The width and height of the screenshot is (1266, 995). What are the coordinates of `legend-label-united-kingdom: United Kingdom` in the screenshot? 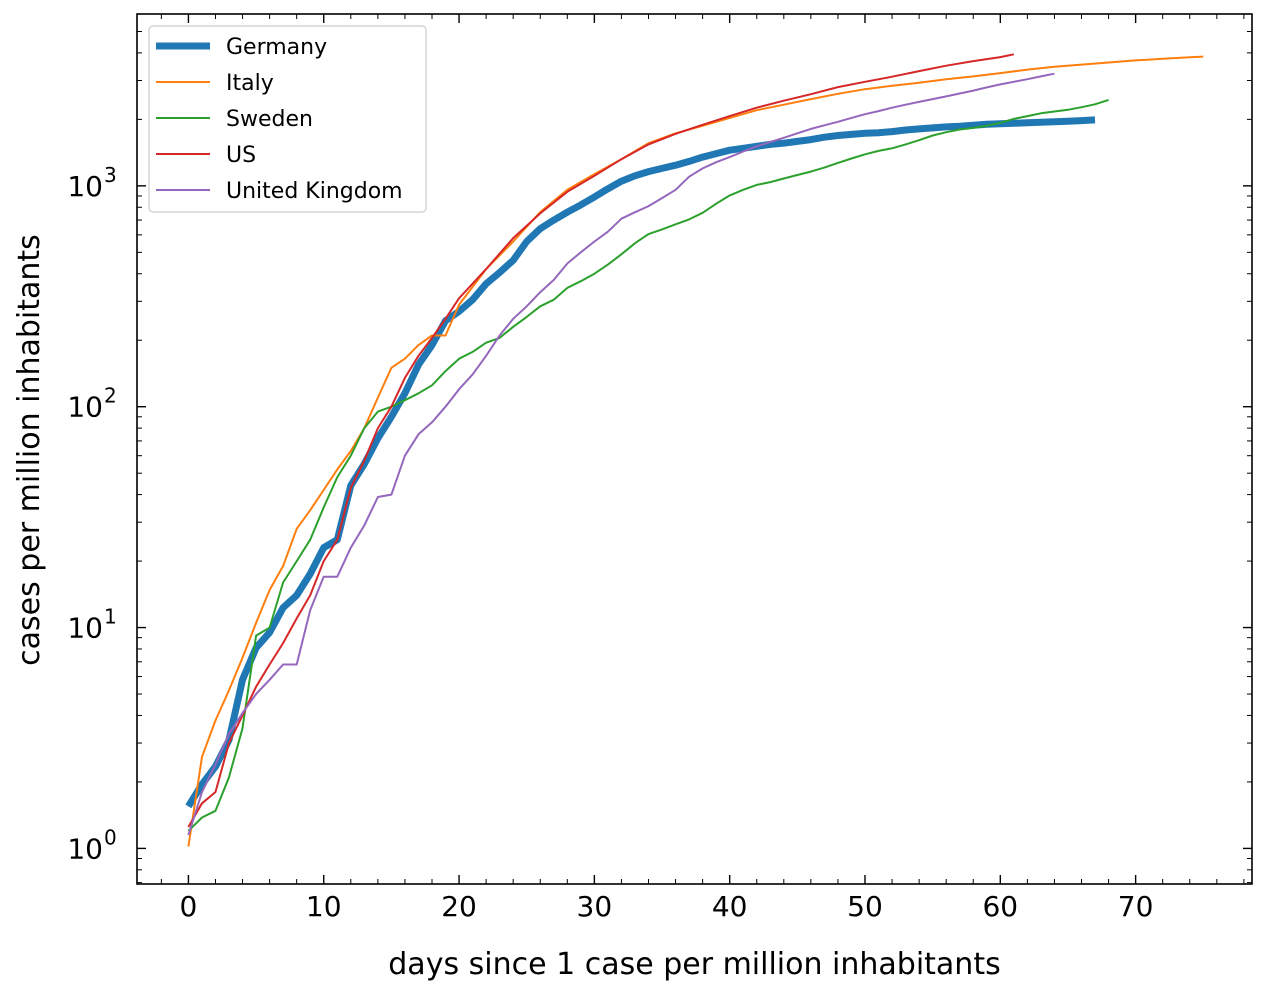 It's located at (314, 191).